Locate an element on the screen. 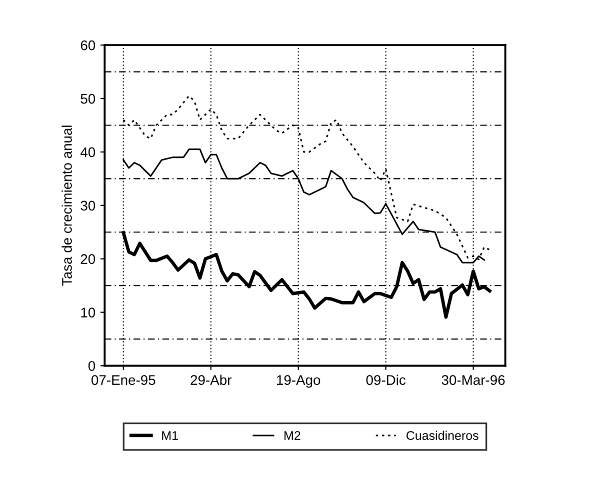  legend-label: M1 is located at coordinates (170, 435).